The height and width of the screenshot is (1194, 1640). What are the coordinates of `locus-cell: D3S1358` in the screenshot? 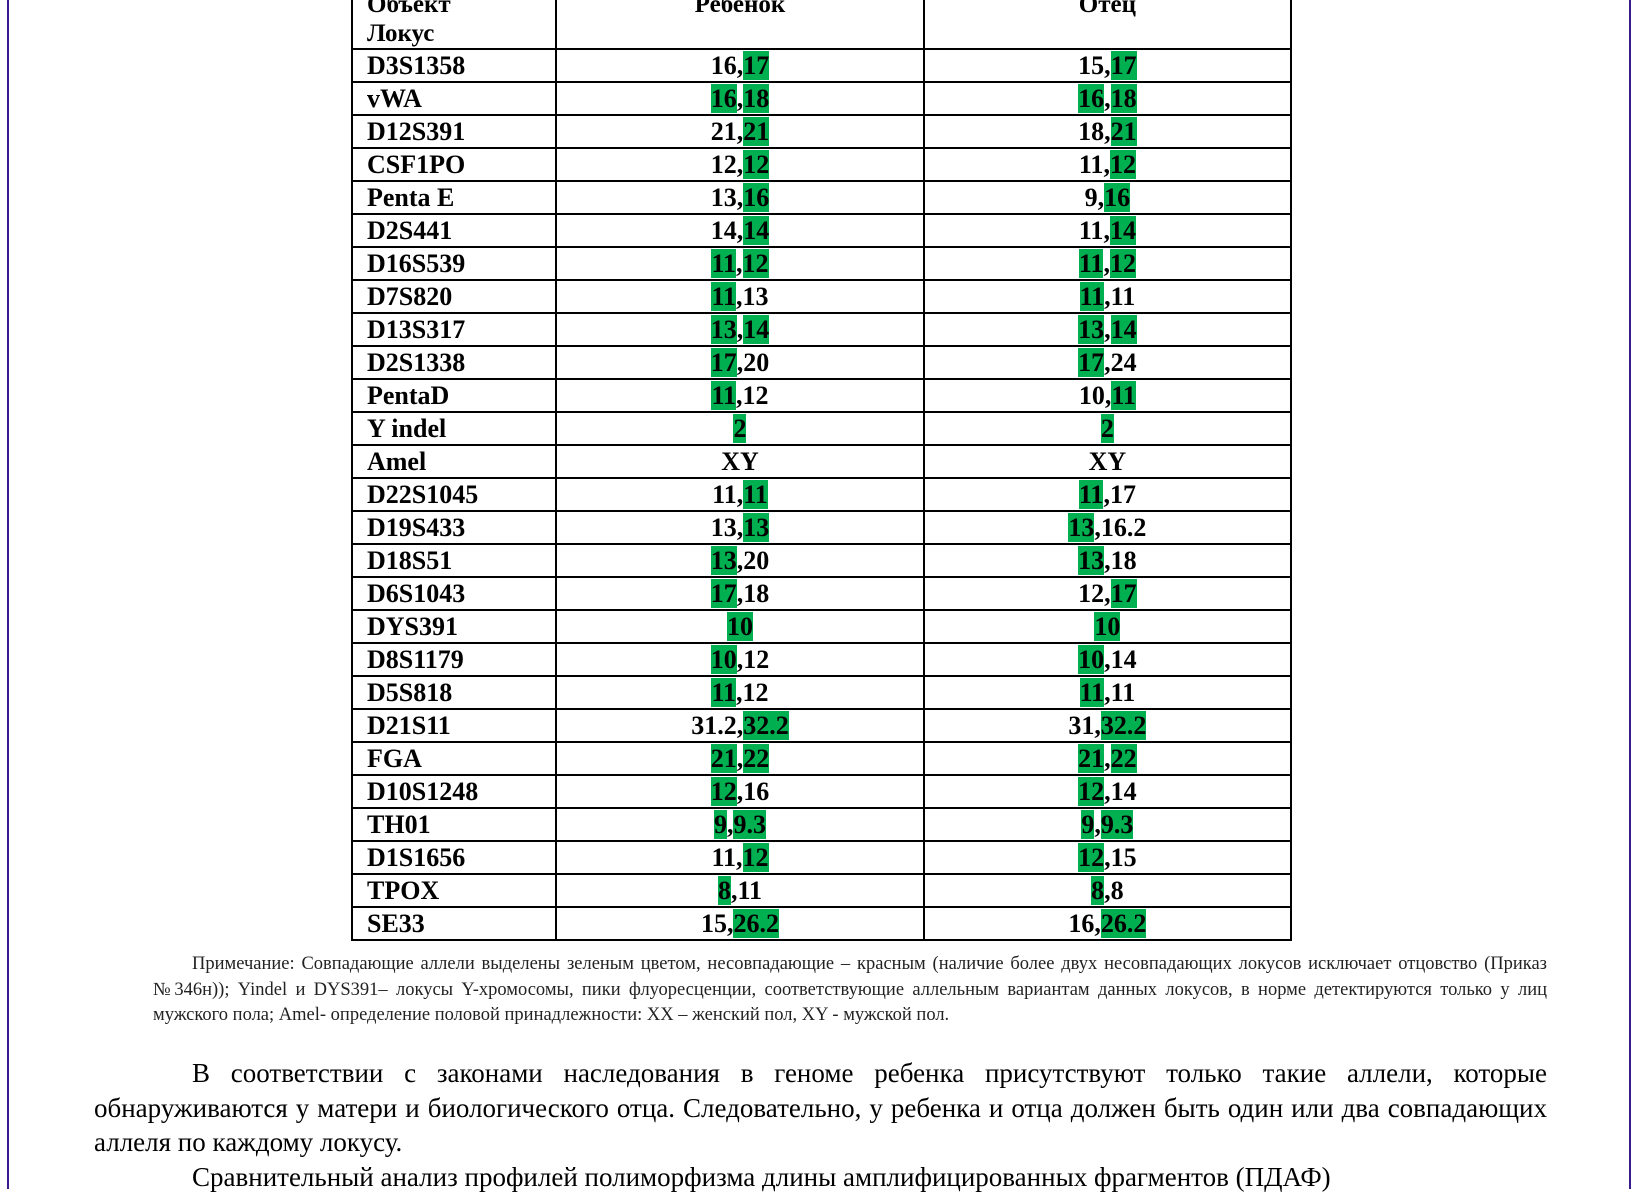 It's located at (454, 65).